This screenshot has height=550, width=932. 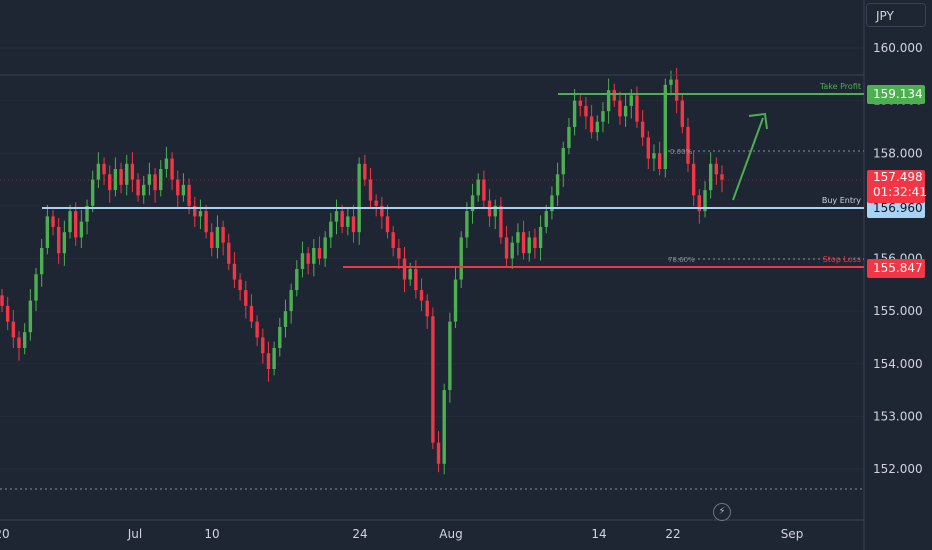 I want to click on x-tick-label: Jul, so click(x=134, y=534).